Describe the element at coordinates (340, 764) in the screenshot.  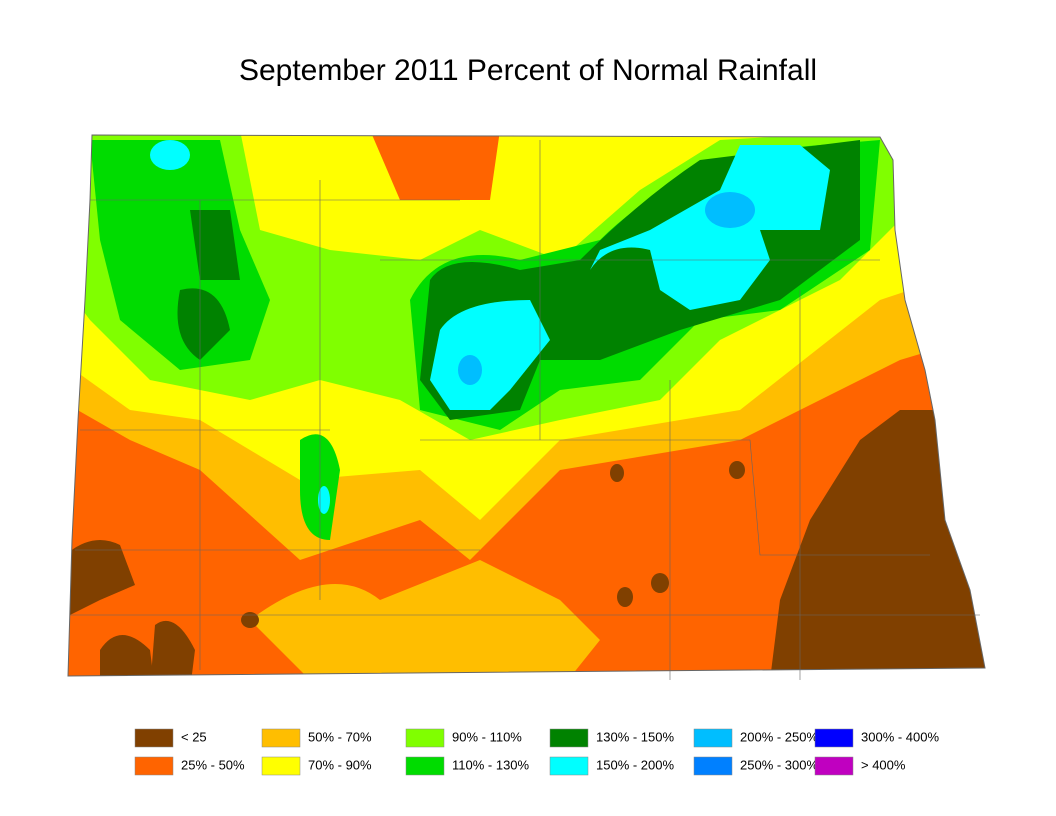
I see `legend-label: 70% - 90%` at that location.